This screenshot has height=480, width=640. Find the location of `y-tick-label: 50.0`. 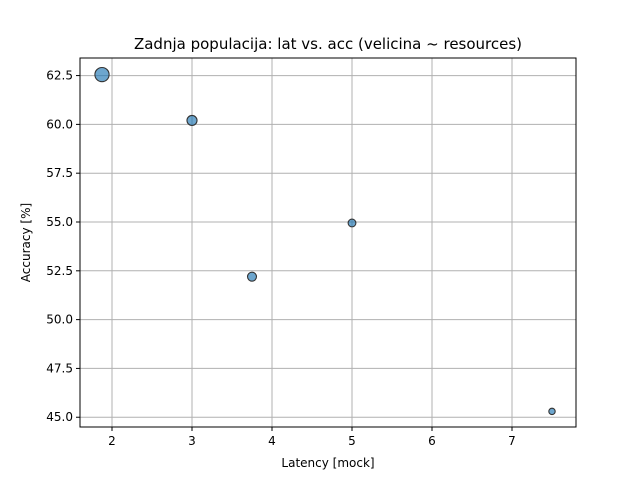

y-tick-label: 50.0 is located at coordinates (59, 320).